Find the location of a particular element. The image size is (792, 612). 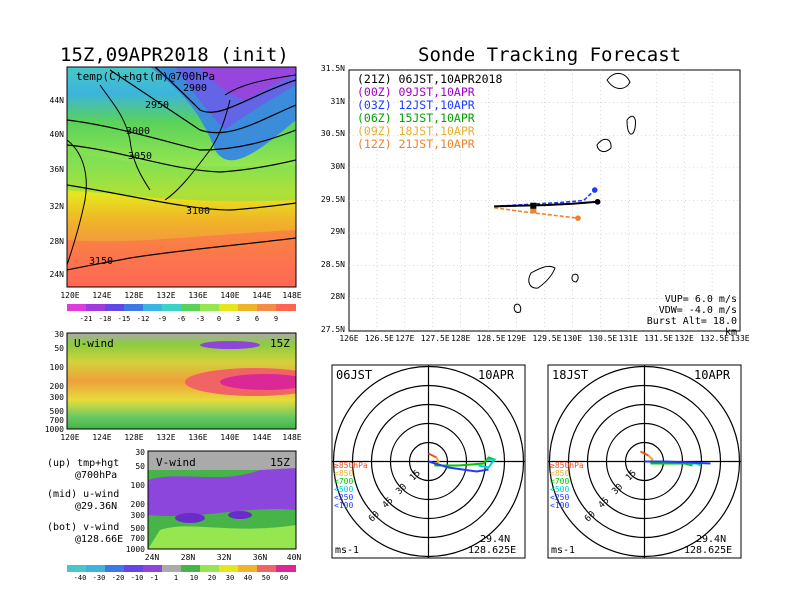

wind-cbar-label: -20 is located at coordinates (118, 578).